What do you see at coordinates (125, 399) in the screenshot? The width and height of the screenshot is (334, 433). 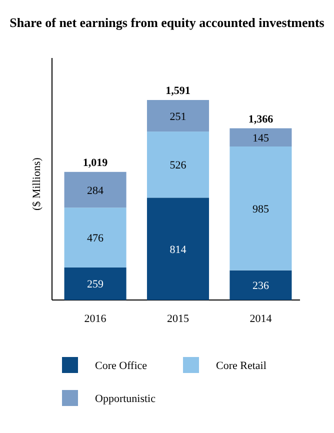 I see `legend-label: Opportunistic` at bounding box center [125, 399].